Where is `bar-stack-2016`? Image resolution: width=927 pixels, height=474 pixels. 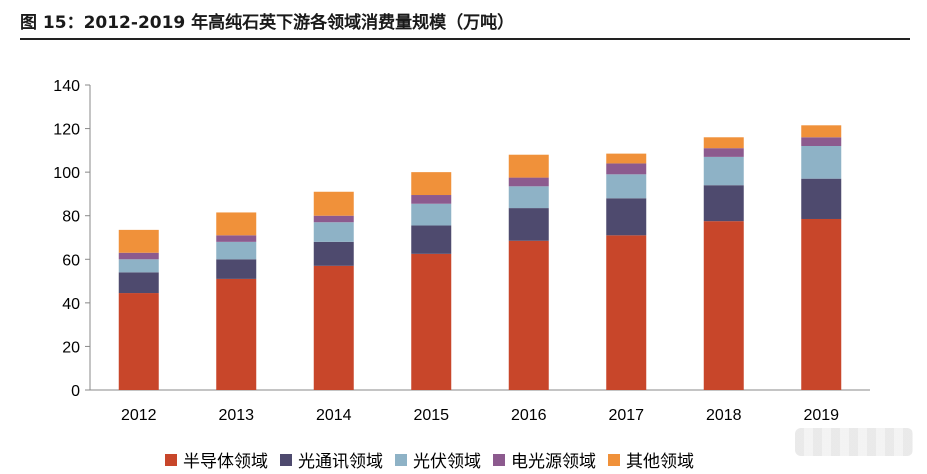 bar-stack-2016 is located at coordinates (528, 272).